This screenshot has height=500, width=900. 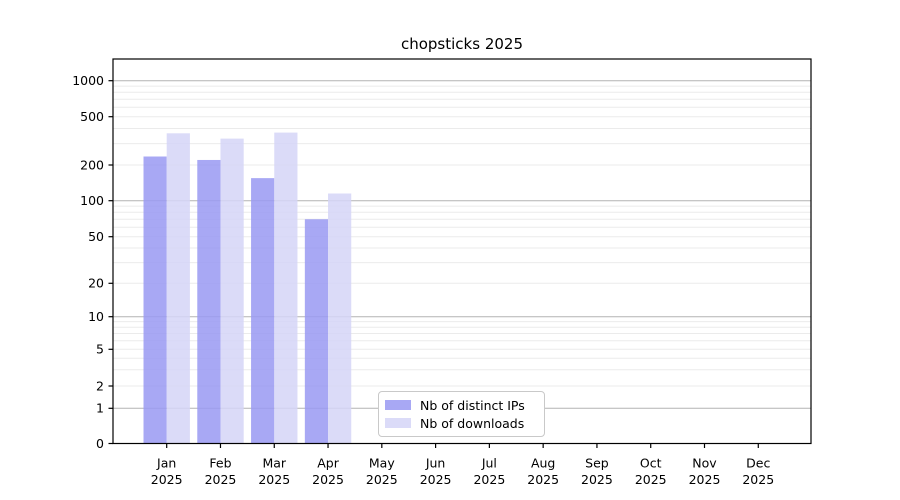 I want to click on bars, so click(x=247, y=288).